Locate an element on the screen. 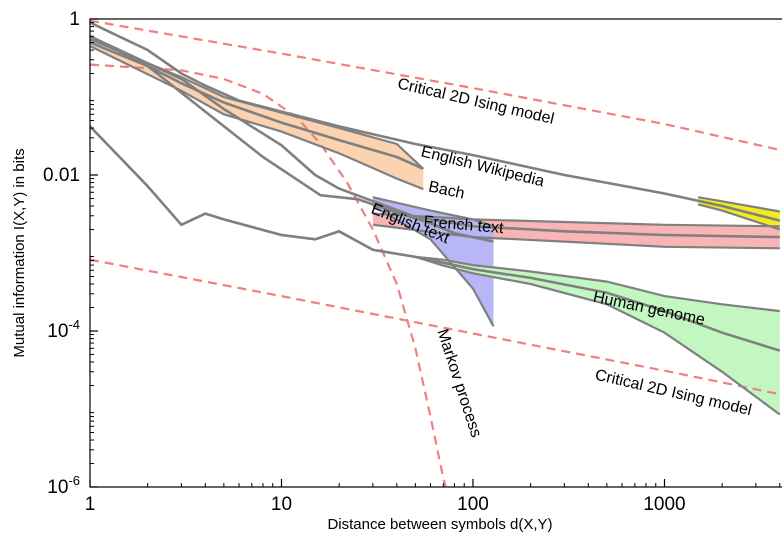 The width and height of the screenshot is (782, 537). english-wikipedia-3-lower-edge is located at coordinates (739, 217).